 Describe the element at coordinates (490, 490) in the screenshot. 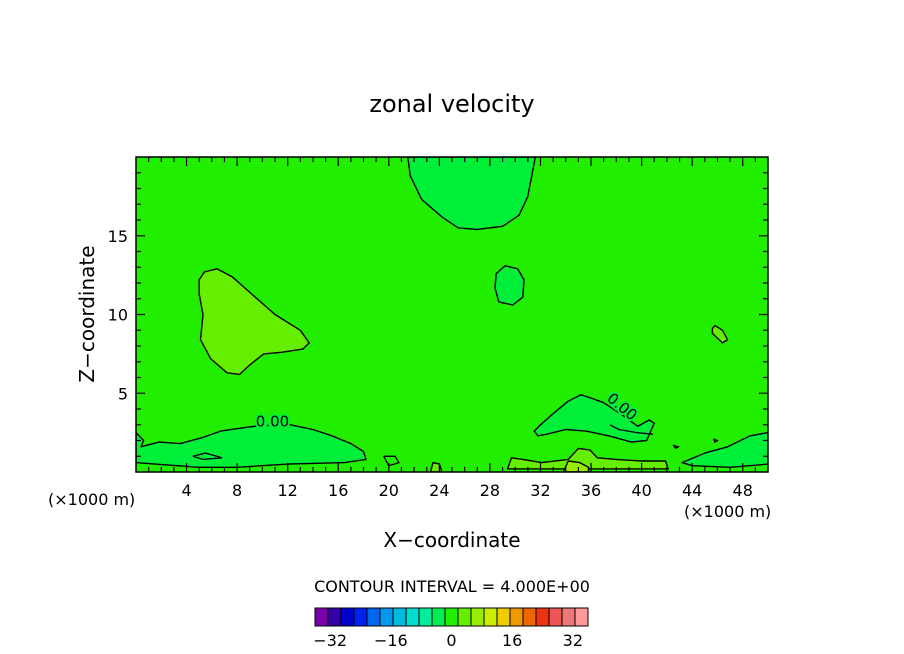

I see `x-tick-label: 28` at that location.